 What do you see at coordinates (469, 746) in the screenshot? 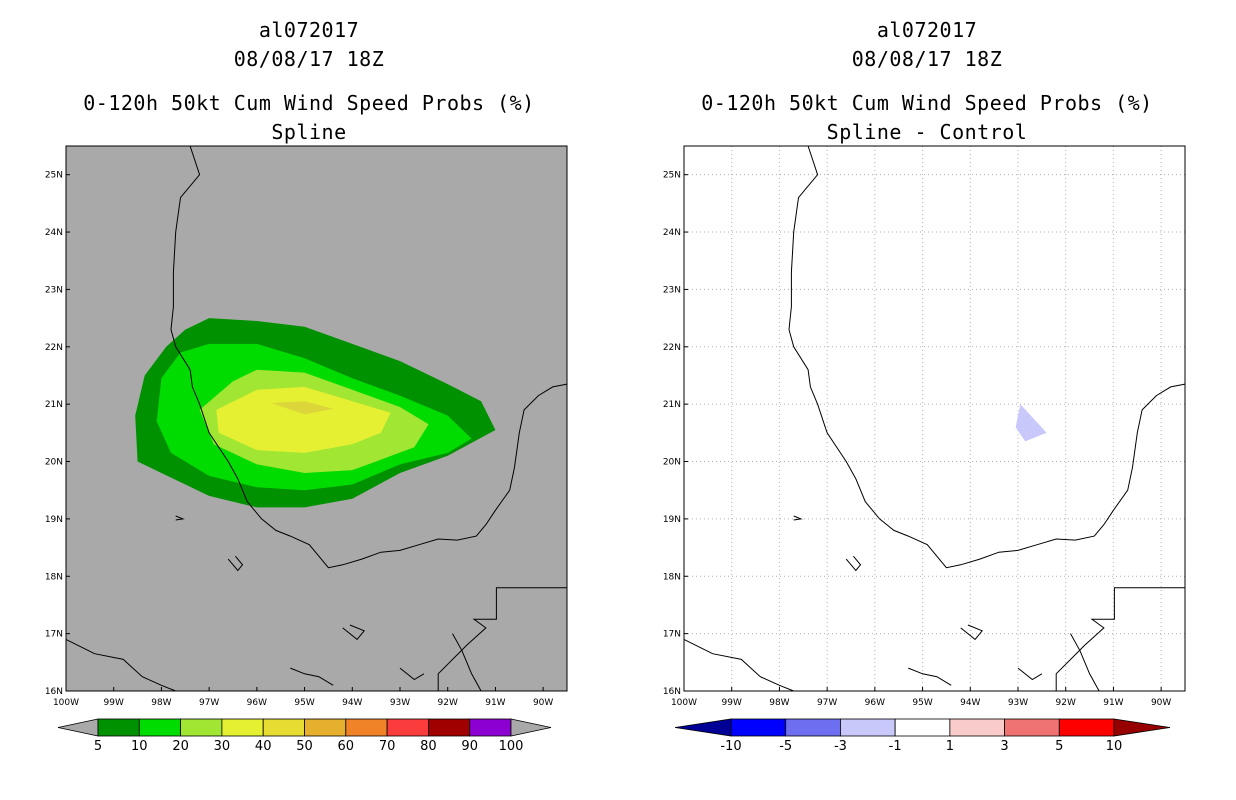
I see `colorbar-label: 90` at bounding box center [469, 746].